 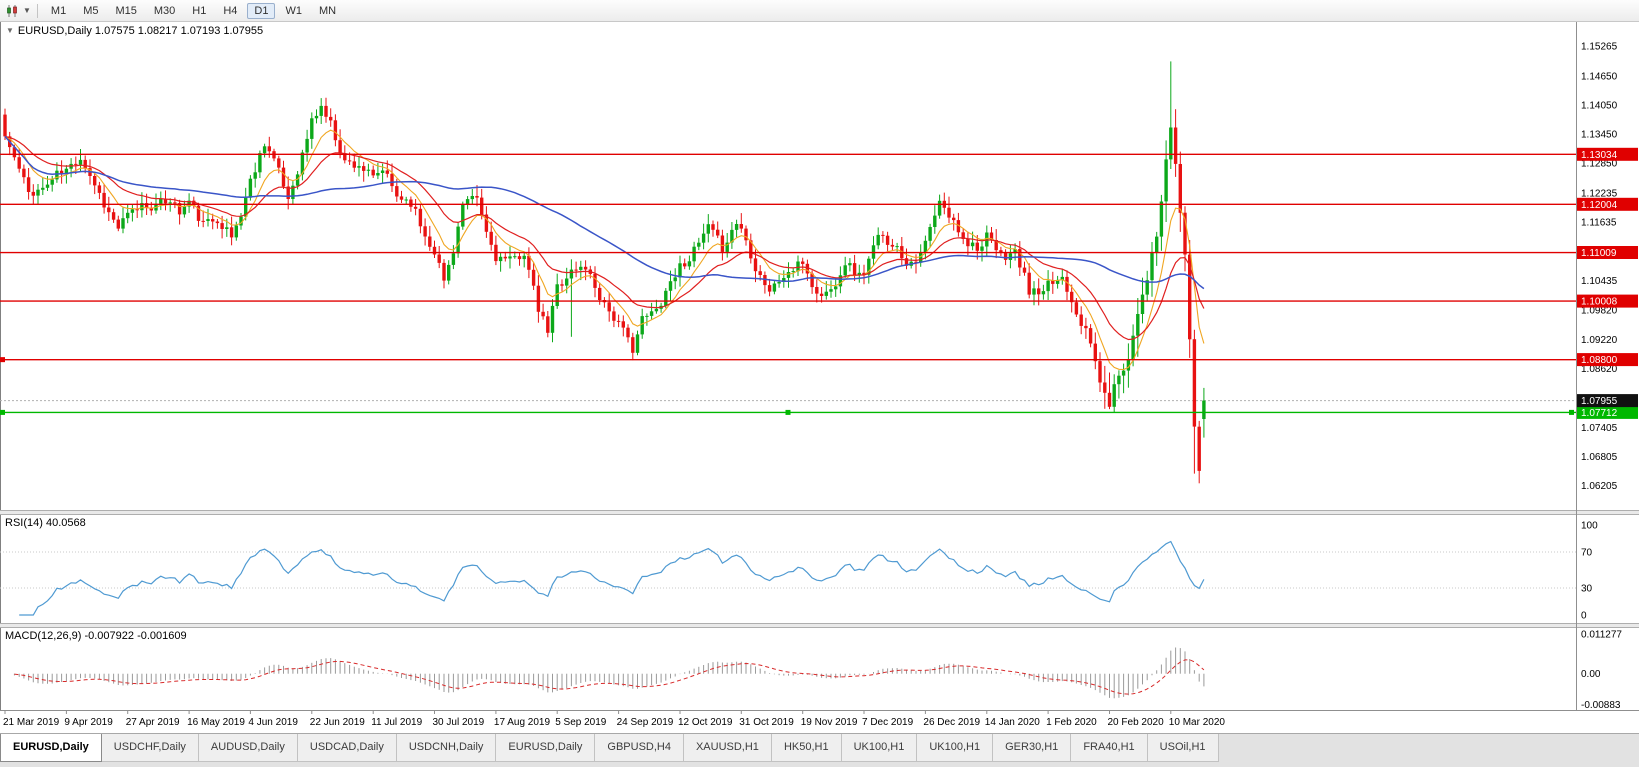 What do you see at coordinates (150, 748) in the screenshot?
I see `chart-tab-usdchf-daily: USDCHF,Daily` at bounding box center [150, 748].